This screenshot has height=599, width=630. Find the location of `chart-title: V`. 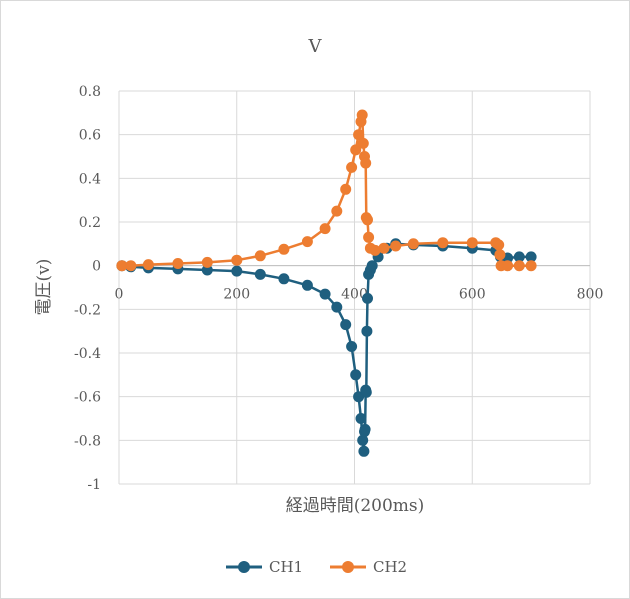

chart-title: V is located at coordinates (315, 46).